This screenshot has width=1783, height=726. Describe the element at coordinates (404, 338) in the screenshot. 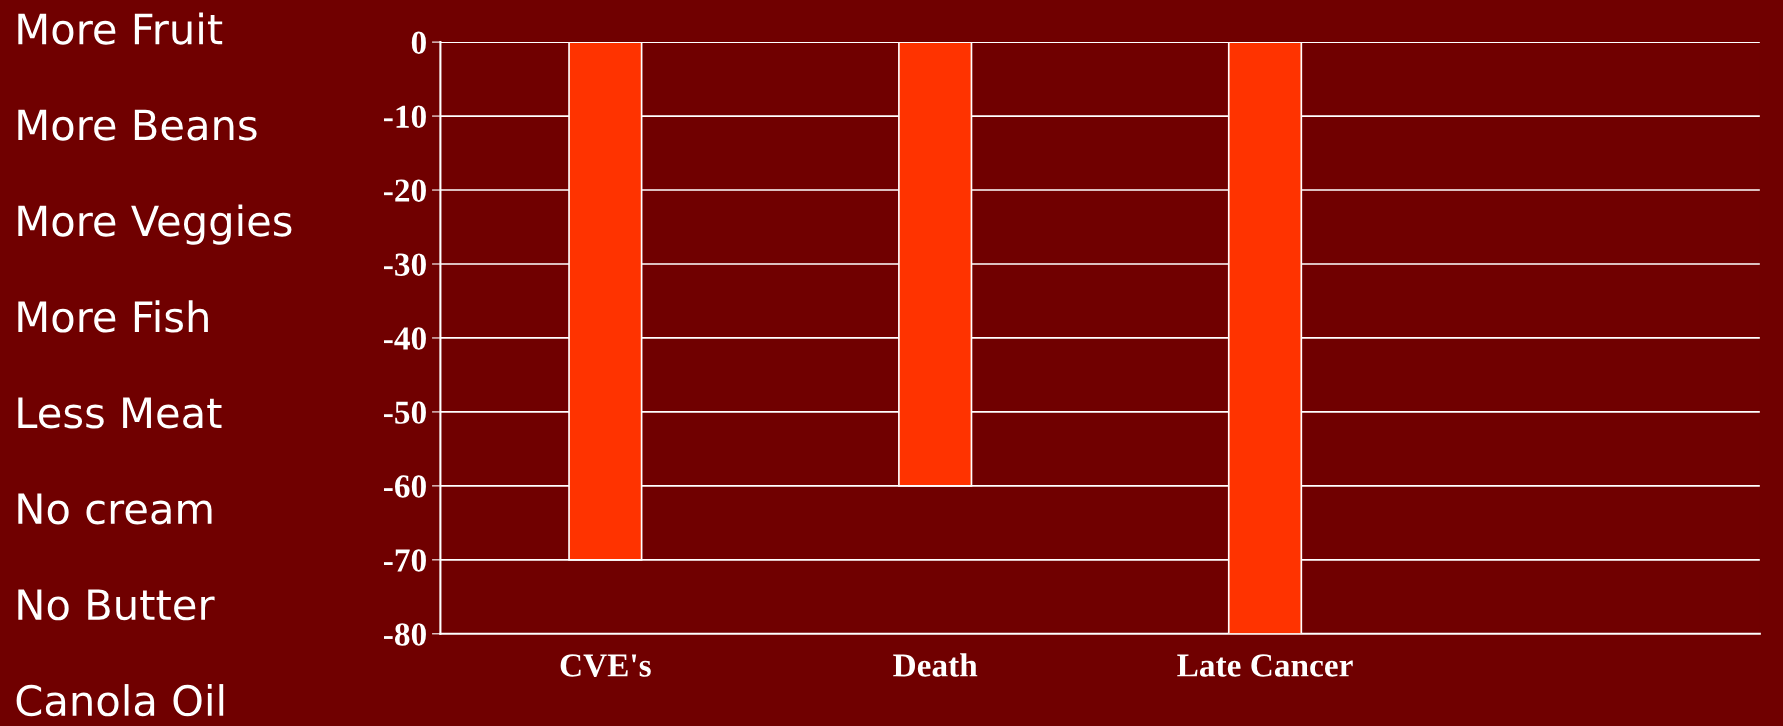

I see `y-tick-label: -40` at that location.